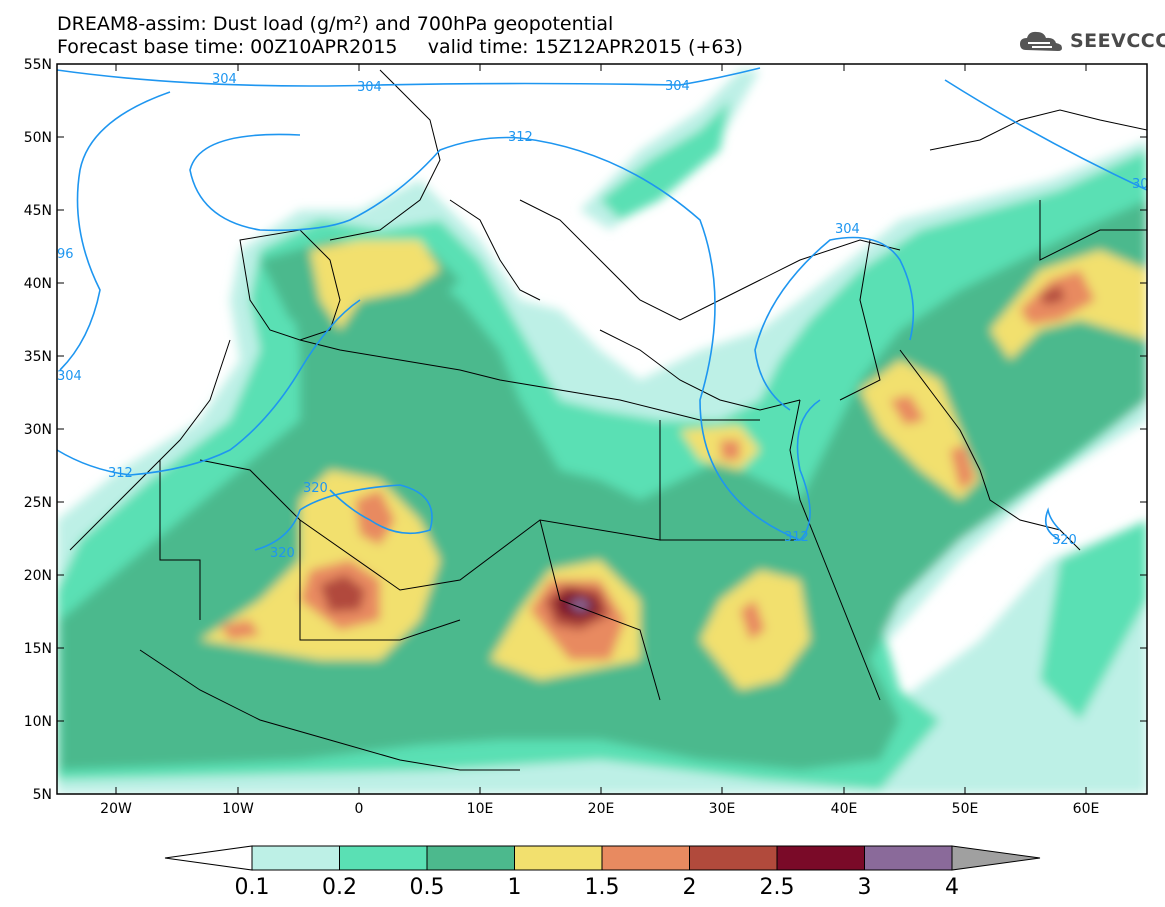 The image size is (1165, 907). I want to click on seevccc-logo: SEEVCCC, so click(1091, 41).